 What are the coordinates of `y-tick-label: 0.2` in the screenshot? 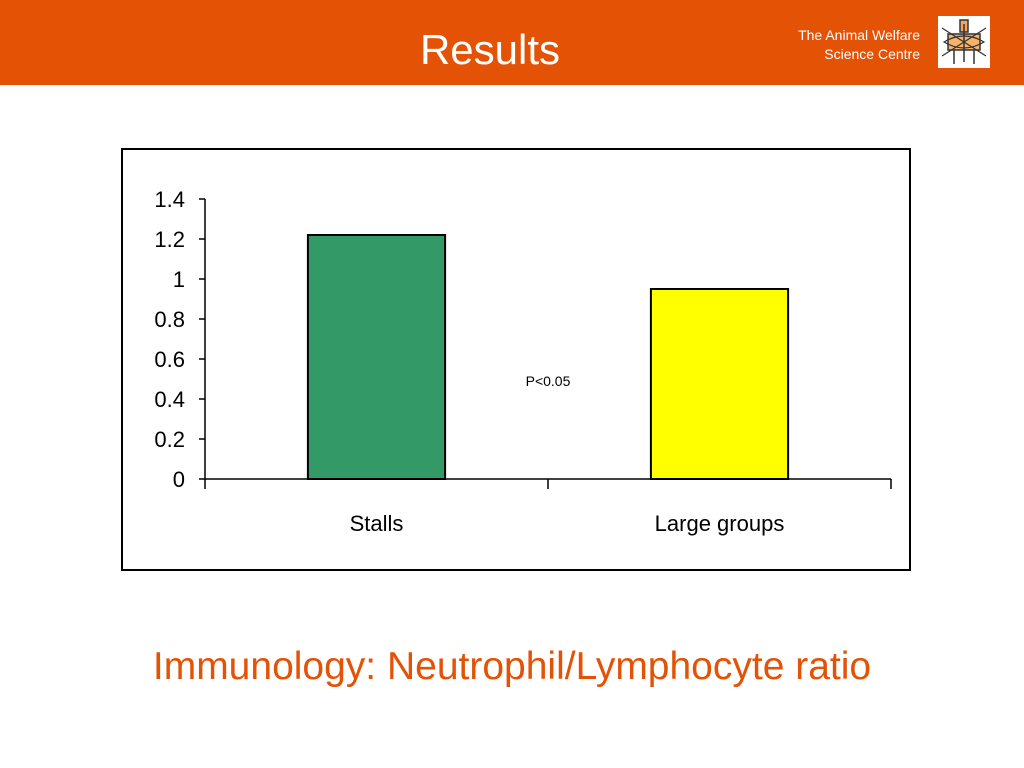 It's located at (169, 439).